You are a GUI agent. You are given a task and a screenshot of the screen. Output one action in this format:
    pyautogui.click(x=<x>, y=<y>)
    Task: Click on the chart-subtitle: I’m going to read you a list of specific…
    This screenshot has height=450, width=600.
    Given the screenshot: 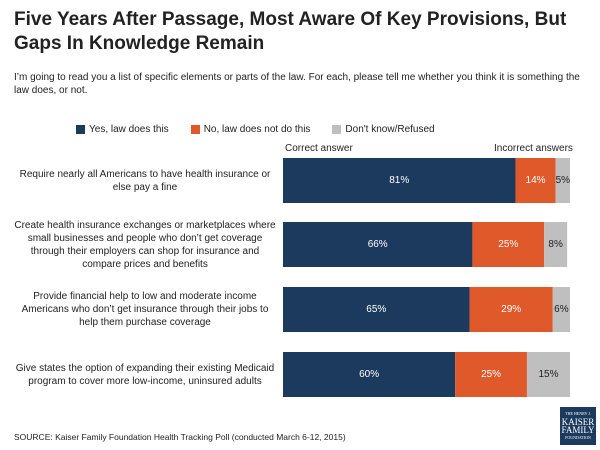 What is the action you would take?
    pyautogui.click(x=297, y=84)
    